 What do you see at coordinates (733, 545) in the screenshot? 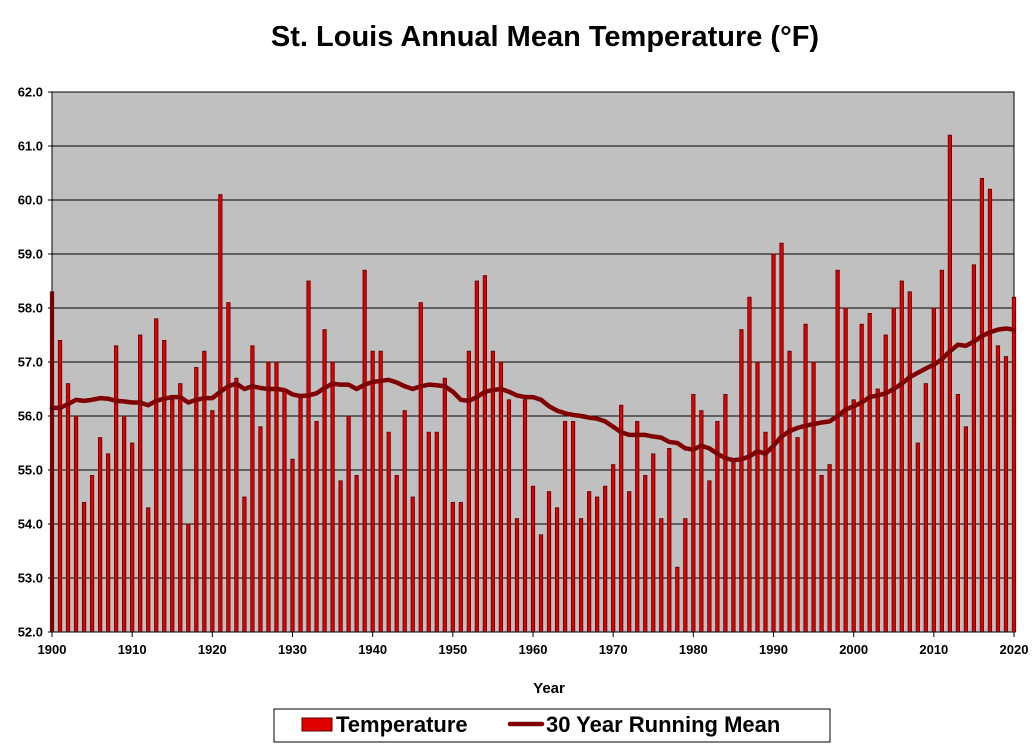
I see `bar-1985` at bounding box center [733, 545].